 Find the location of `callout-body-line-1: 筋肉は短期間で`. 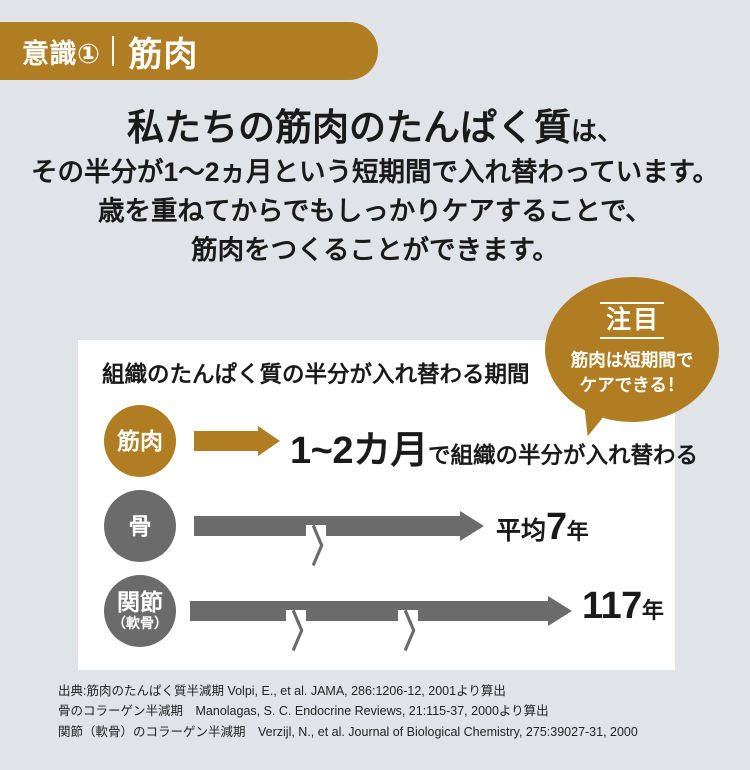

callout-body-line-1: 筋肉は短期間で is located at coordinates (632, 360).